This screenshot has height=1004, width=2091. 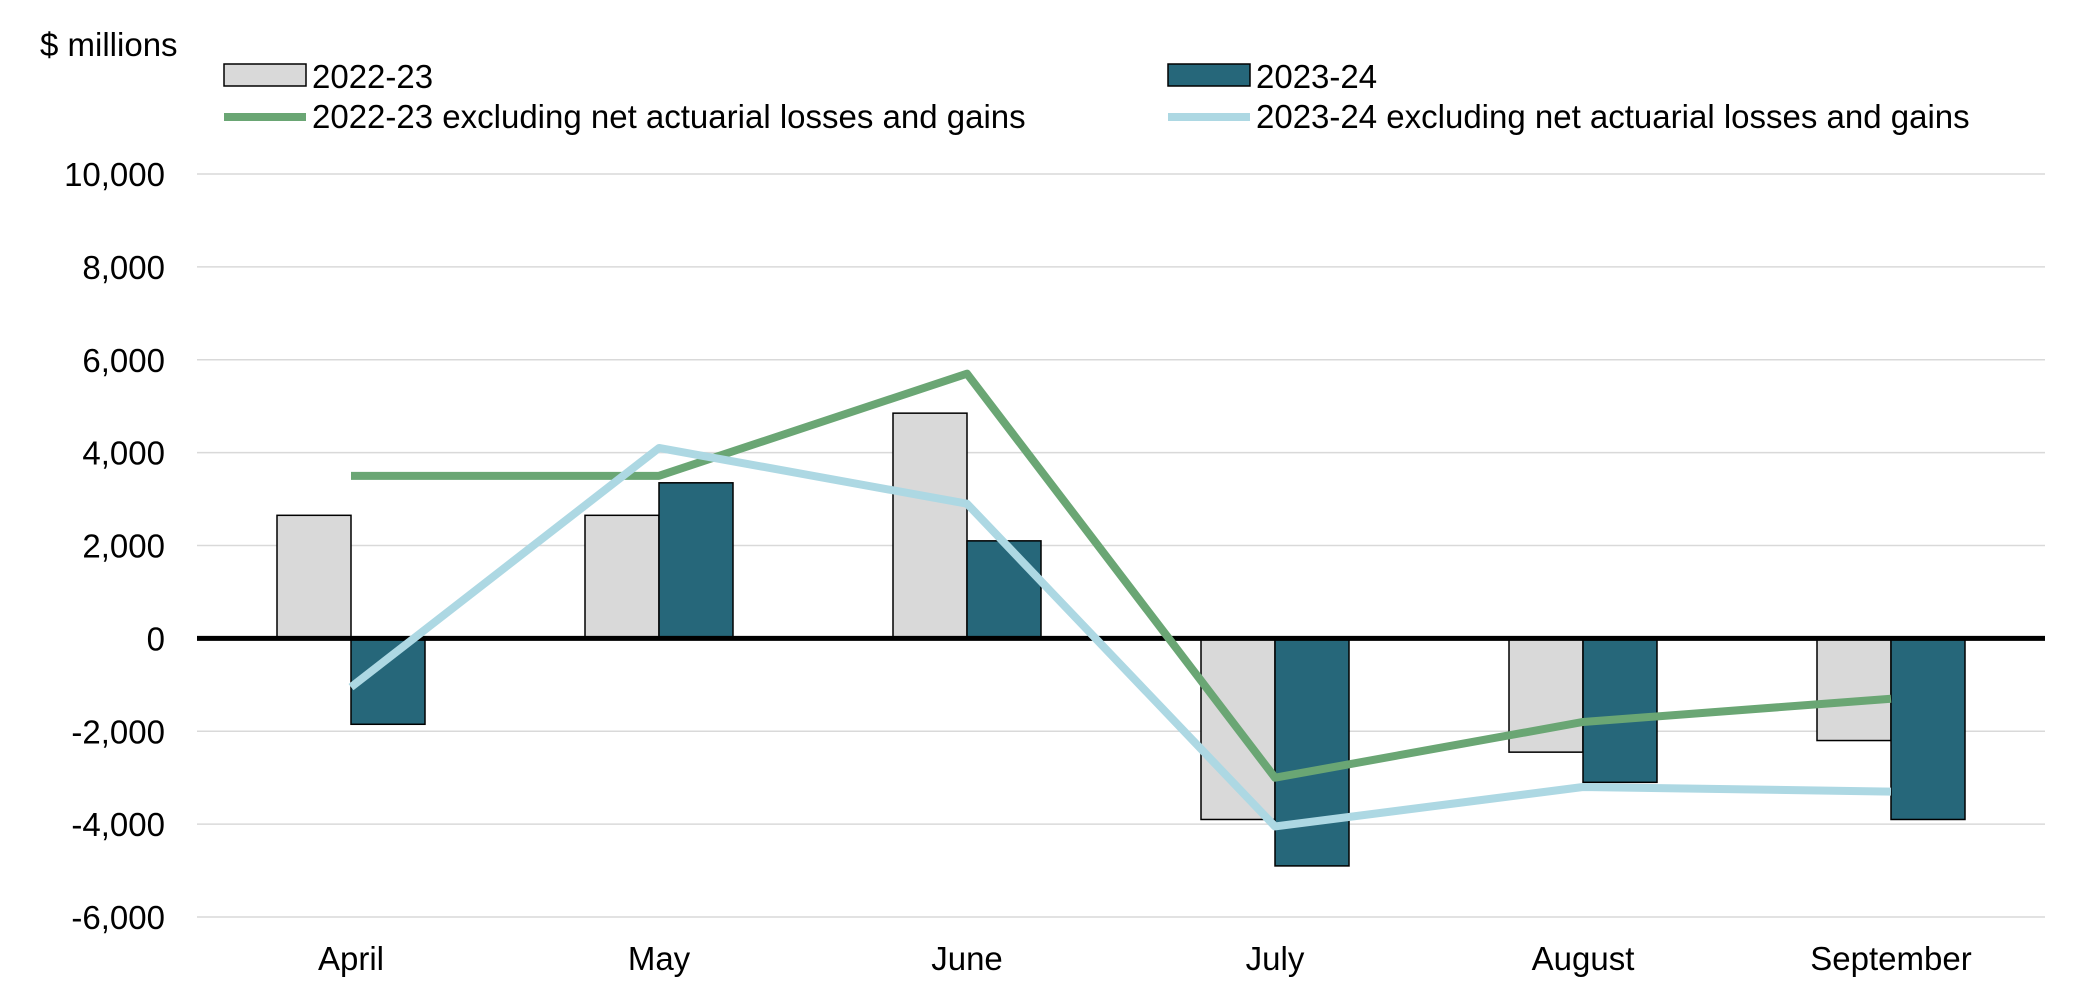 I want to click on y-tick-label: -6,000, so click(x=118, y=917).